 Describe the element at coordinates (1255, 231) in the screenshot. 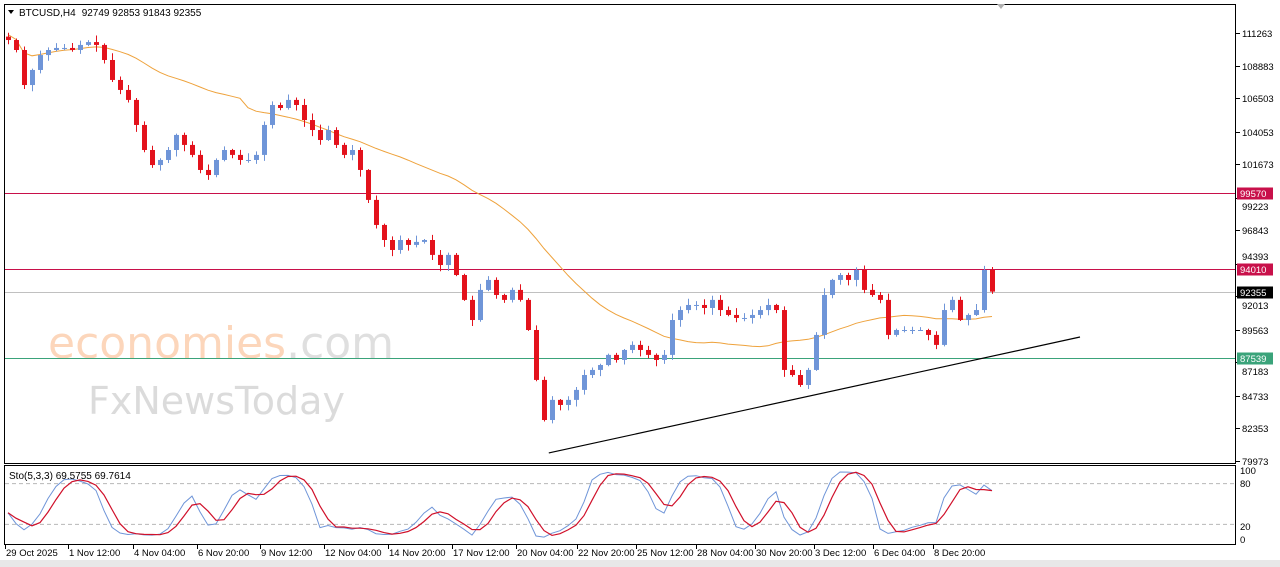

I see `price-tick-label: 96843` at that location.